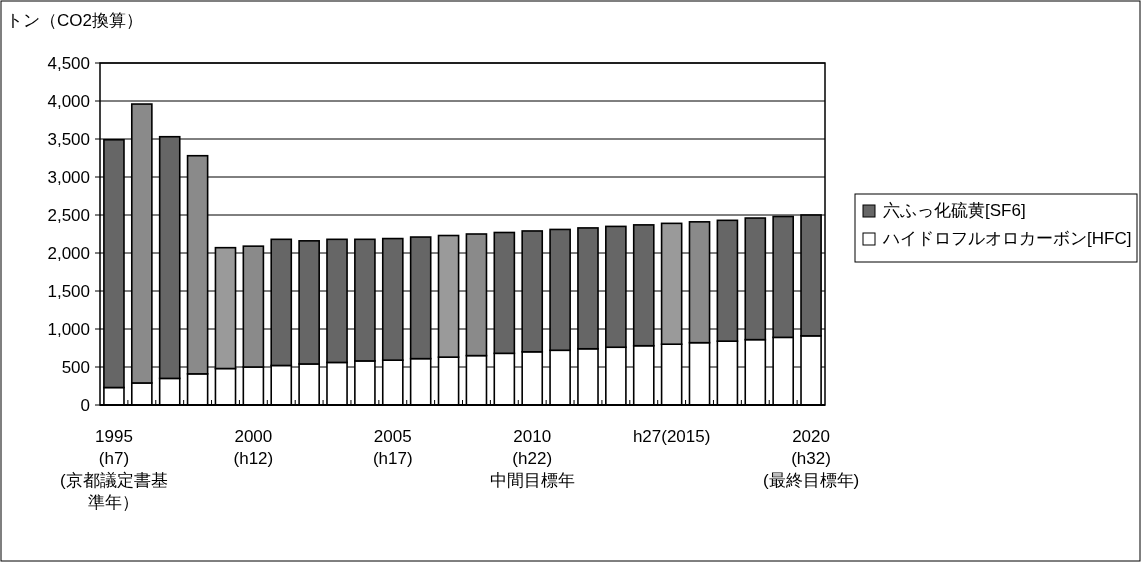 This screenshot has height=562, width=1141. What do you see at coordinates (75, 367) in the screenshot?
I see `y-tick-label: 500` at bounding box center [75, 367].